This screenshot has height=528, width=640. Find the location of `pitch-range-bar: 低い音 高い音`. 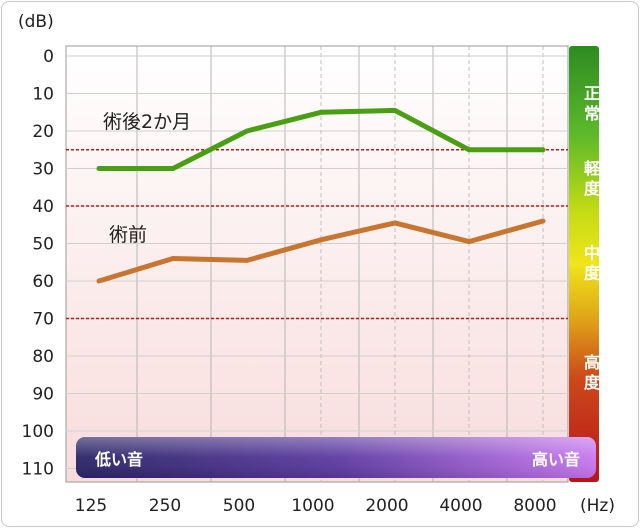

pitch-range-bar: 低い音 高い音 is located at coordinates (336, 457).